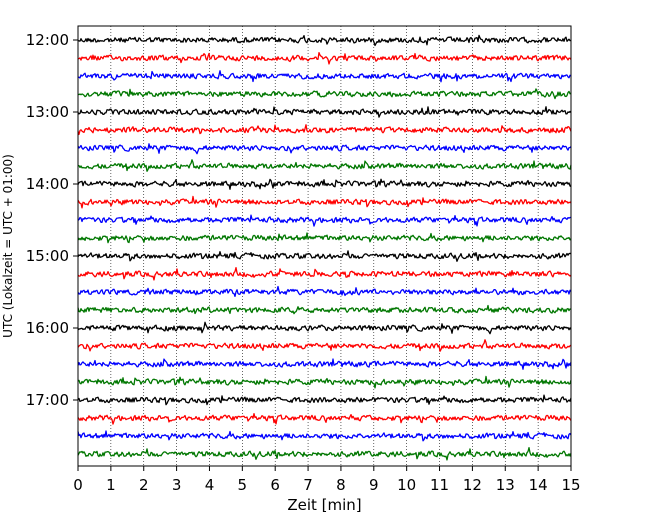  I want to click on x-tick-label: 5, so click(243, 485).